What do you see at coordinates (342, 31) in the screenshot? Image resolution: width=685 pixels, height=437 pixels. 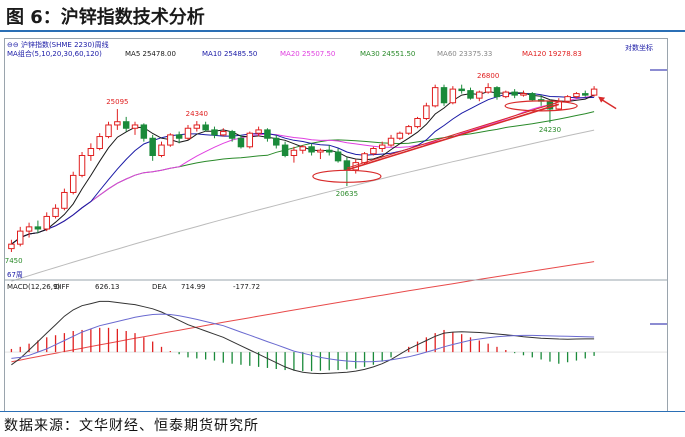 I see `title-divider` at bounding box center [342, 31].